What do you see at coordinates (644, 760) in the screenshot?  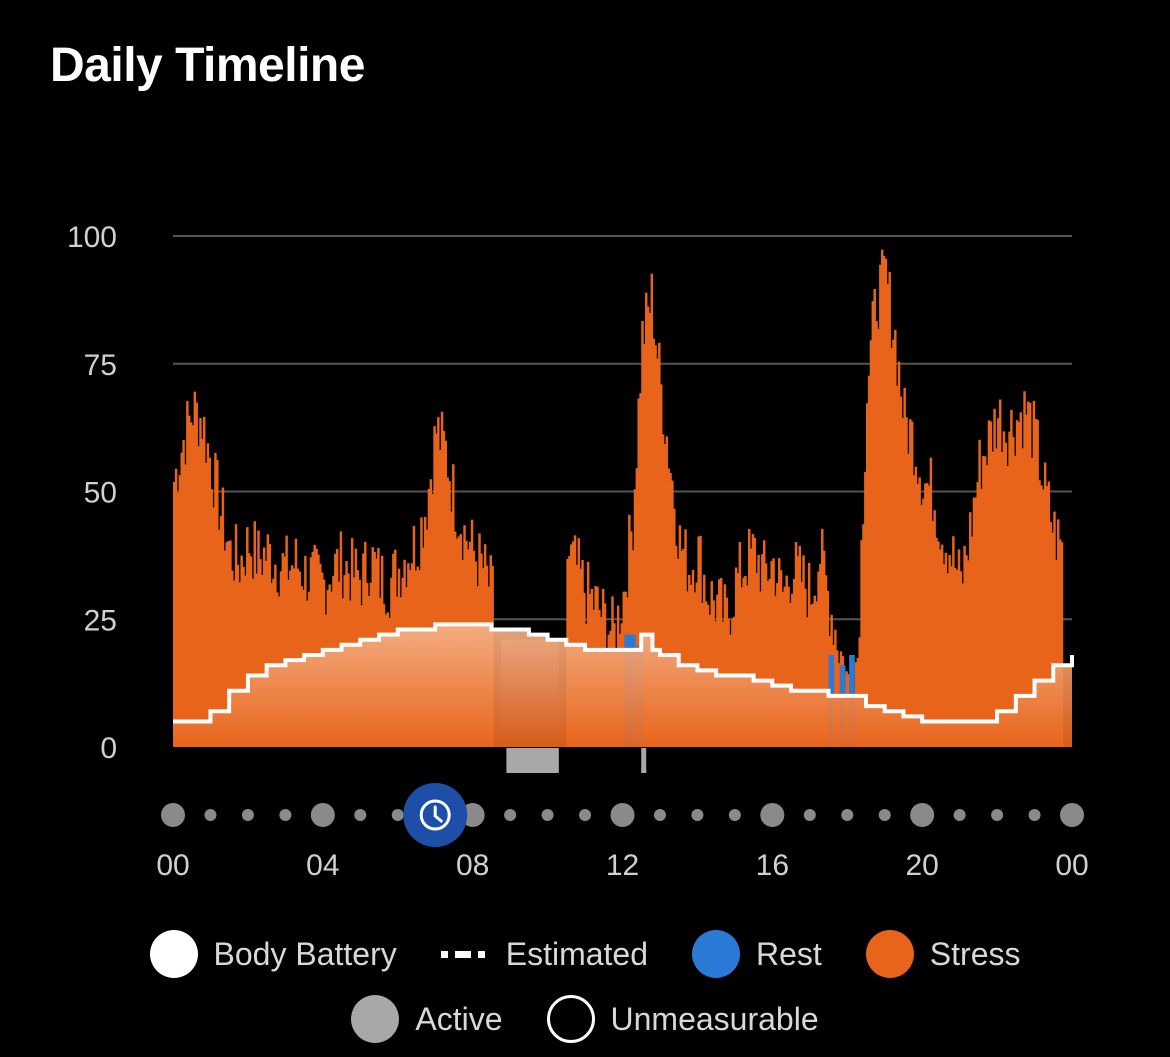 I see `active-marker` at bounding box center [644, 760].